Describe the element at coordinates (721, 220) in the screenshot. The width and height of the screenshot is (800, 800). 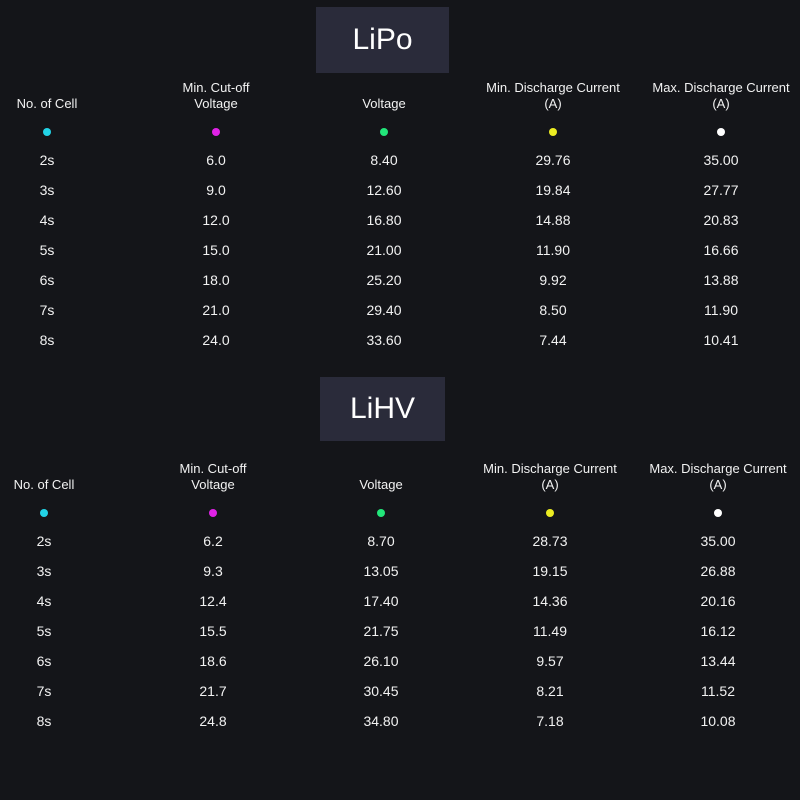
I see `table-cell: 20.83` at that location.